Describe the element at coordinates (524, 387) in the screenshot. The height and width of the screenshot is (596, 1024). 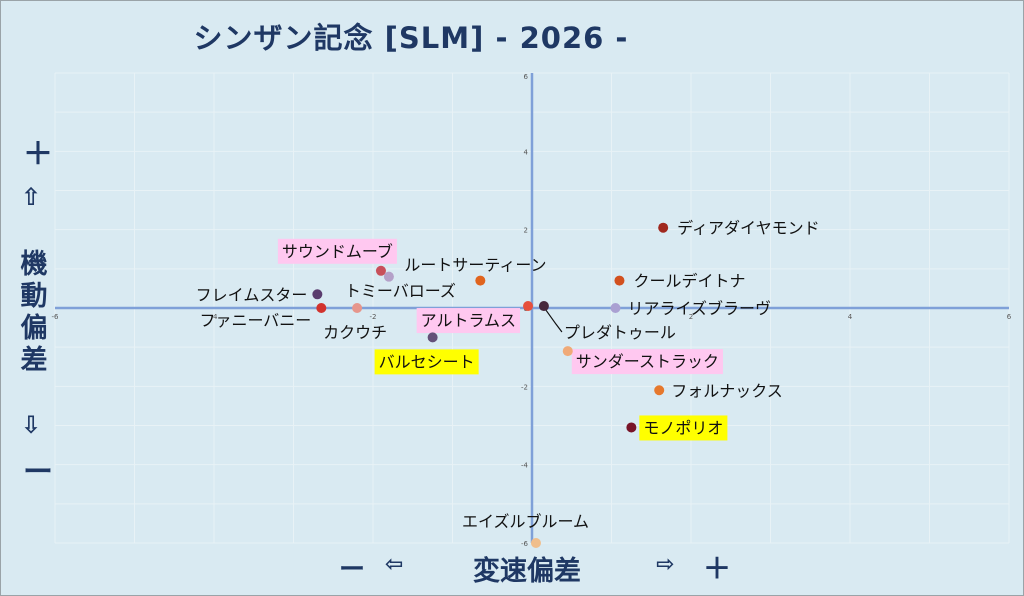
I see `y-tick-label: -2` at that location.